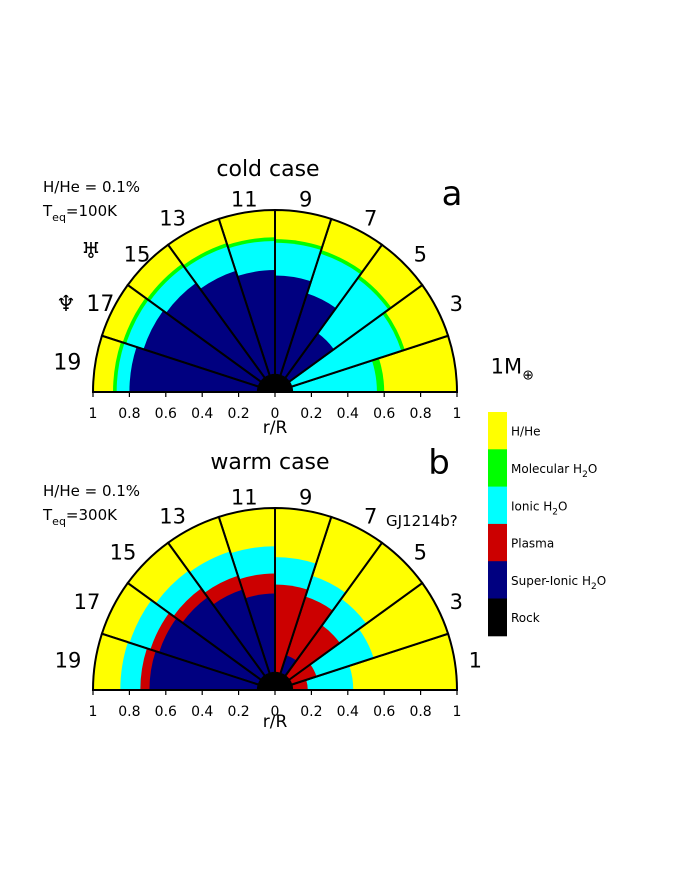  I want to click on legend-label: Super-Ionic H2O, so click(558, 583).